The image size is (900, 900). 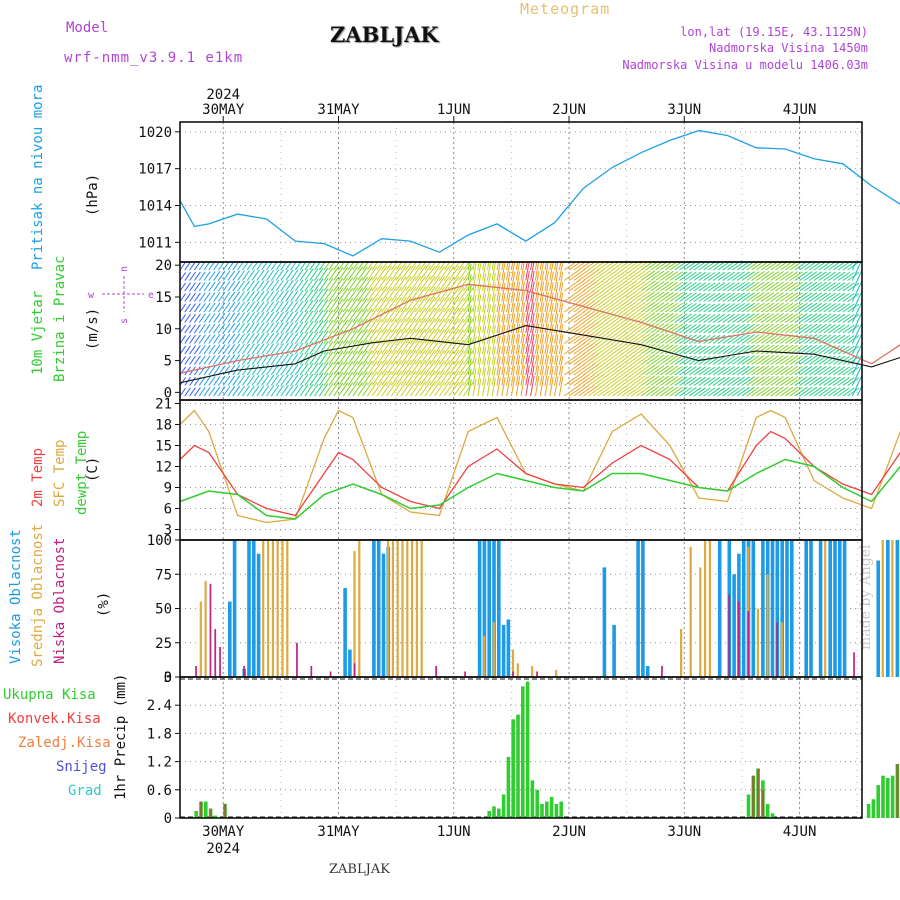 I want to click on low-cloud-bar, so click(x=513, y=674).